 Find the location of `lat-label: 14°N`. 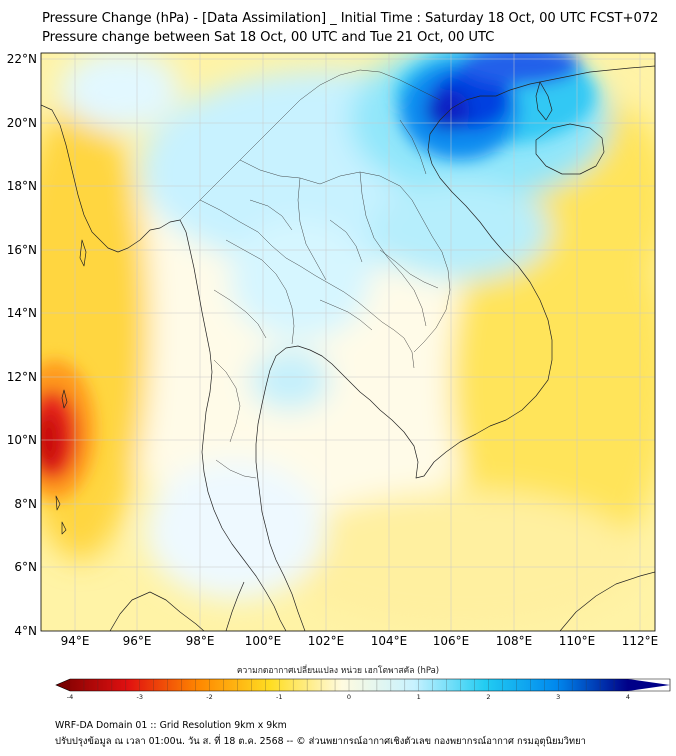

lat-label: 14°N is located at coordinates (22, 313).